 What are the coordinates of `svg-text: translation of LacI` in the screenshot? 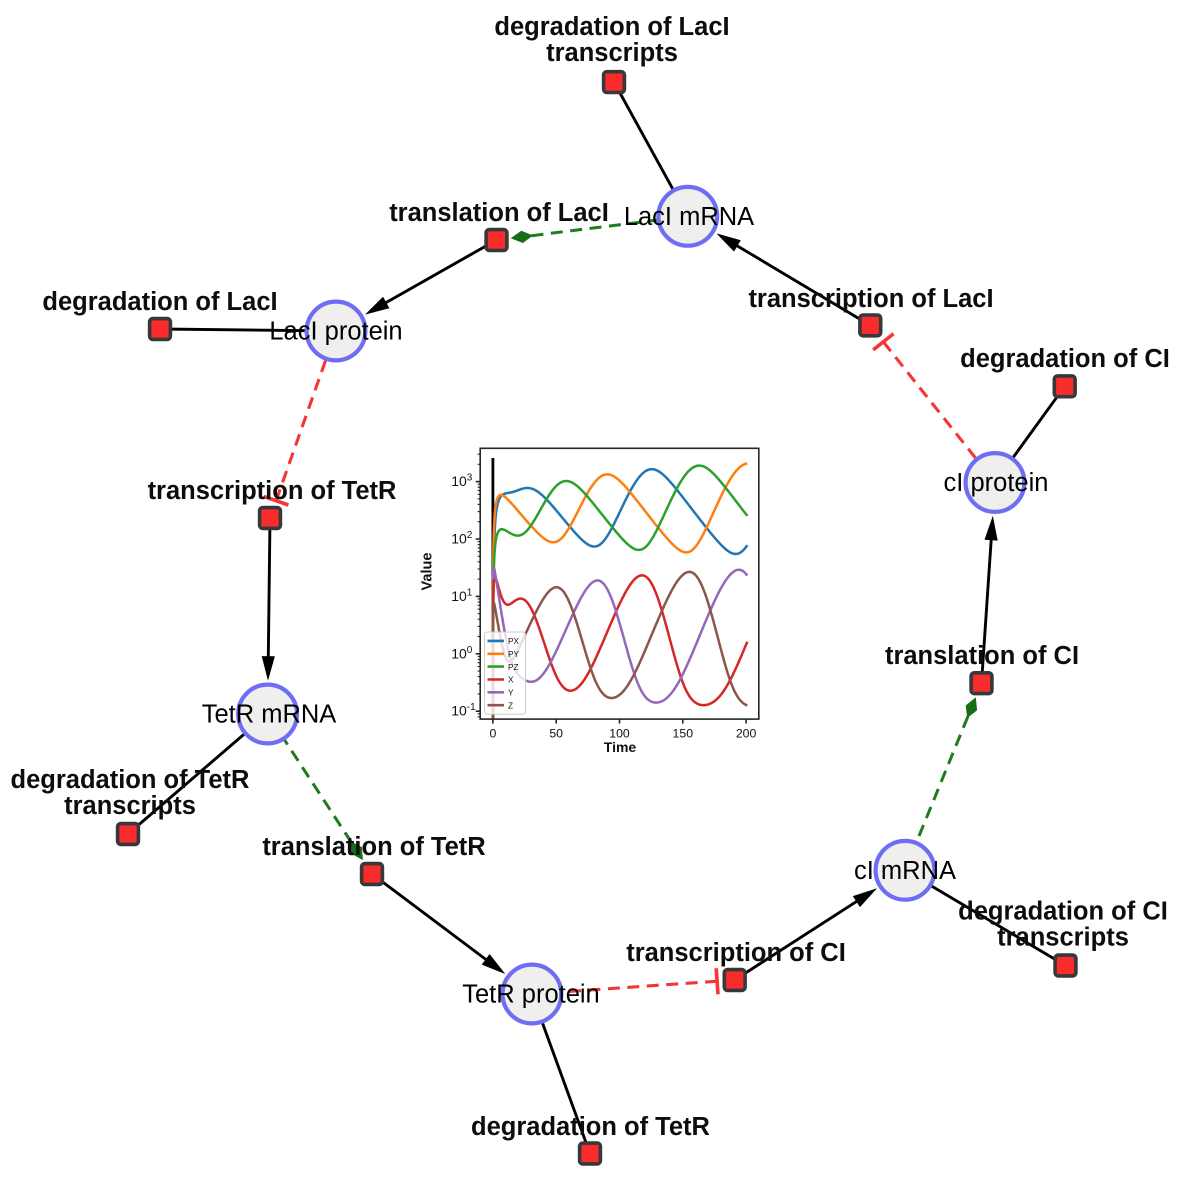 It's located at (499, 213).